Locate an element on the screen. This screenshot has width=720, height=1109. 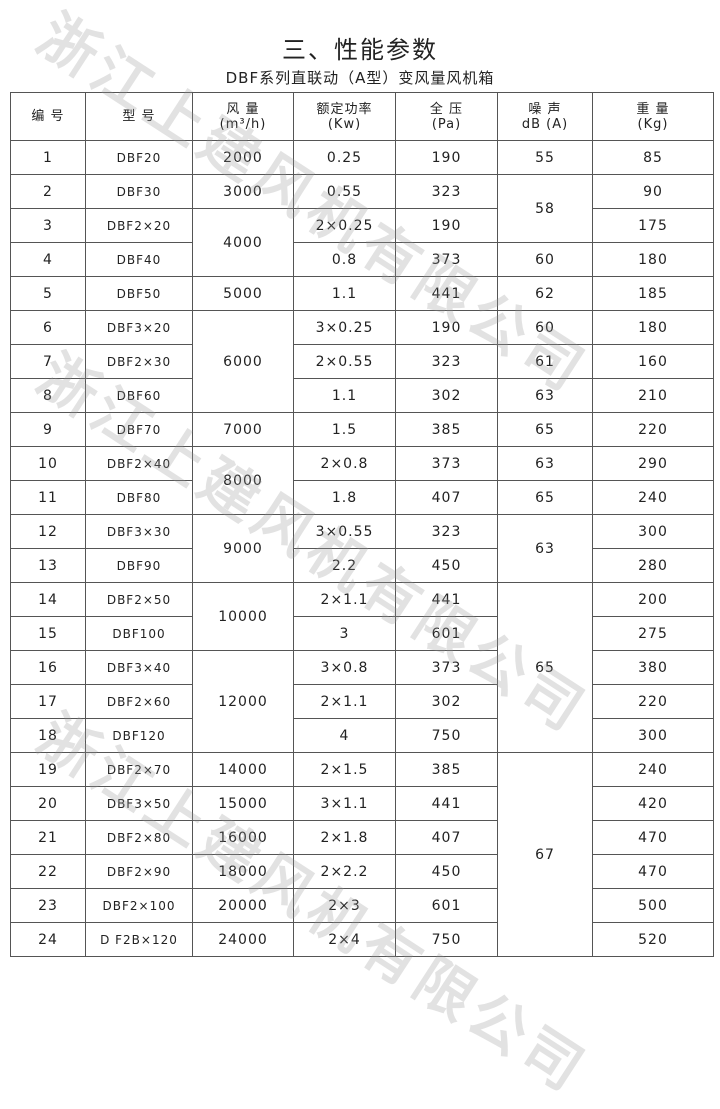
cell-model: DBF60 is located at coordinates (139, 395).